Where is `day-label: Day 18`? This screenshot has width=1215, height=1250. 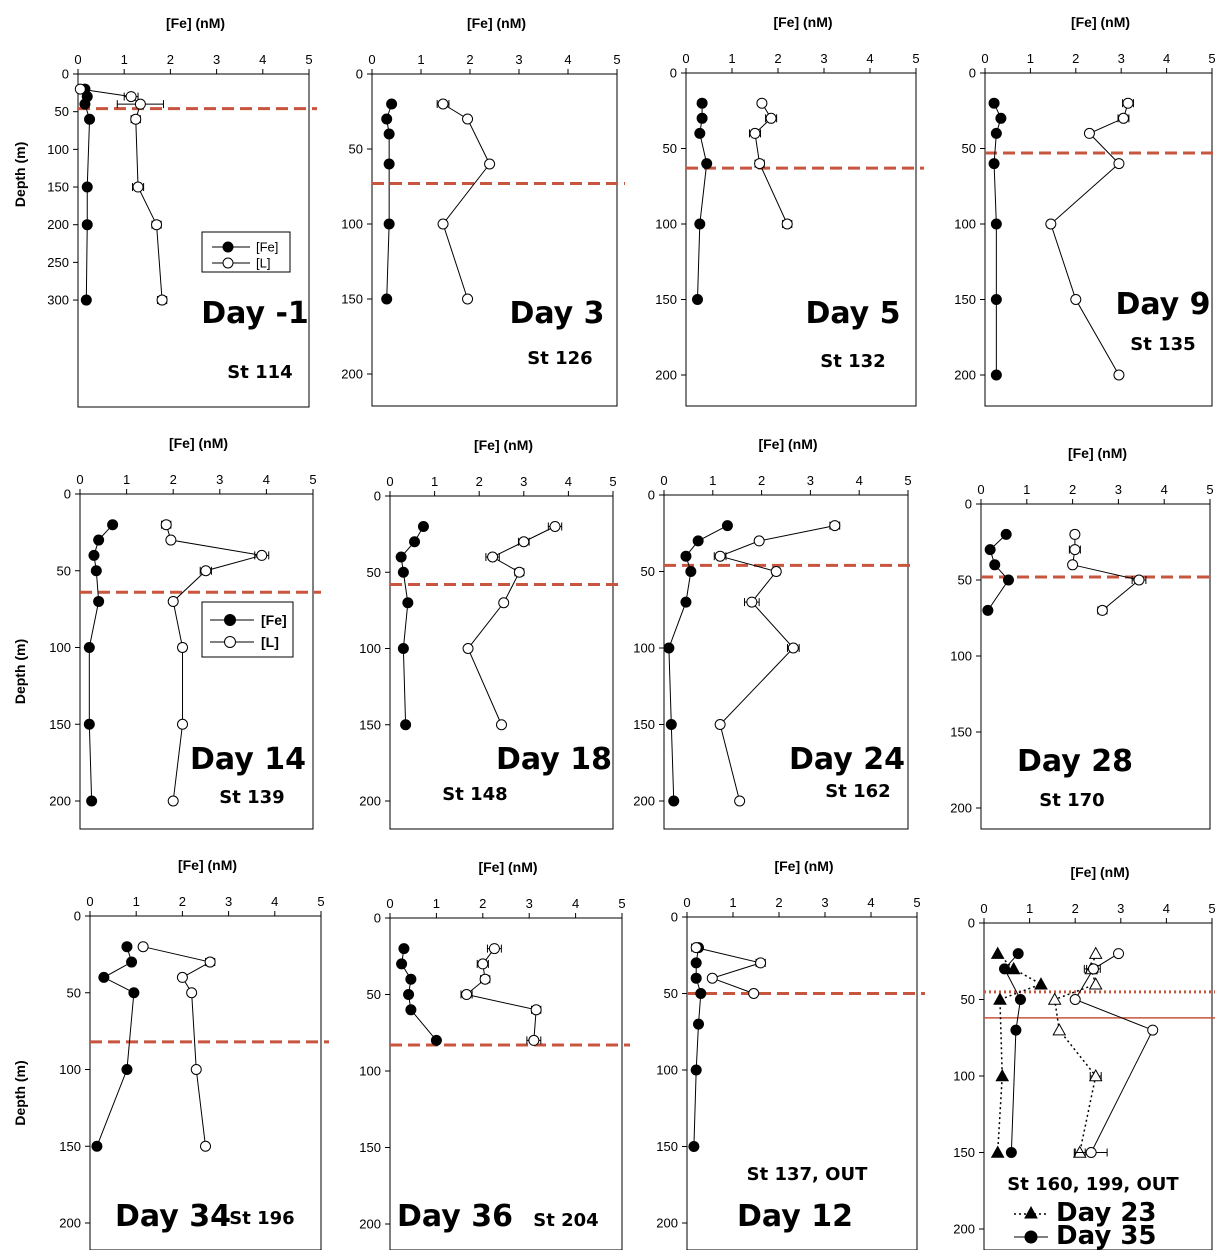
day-label: Day 18 is located at coordinates (554, 759).